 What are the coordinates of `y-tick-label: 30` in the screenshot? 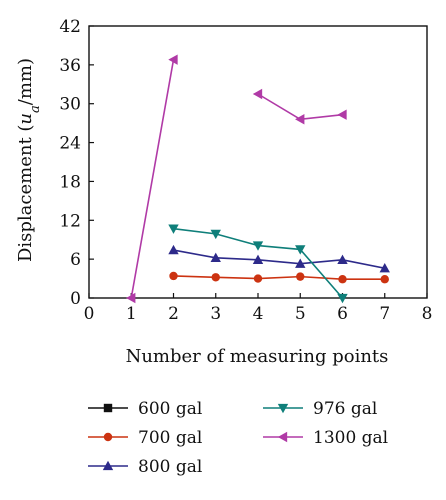 It's located at (70, 105).